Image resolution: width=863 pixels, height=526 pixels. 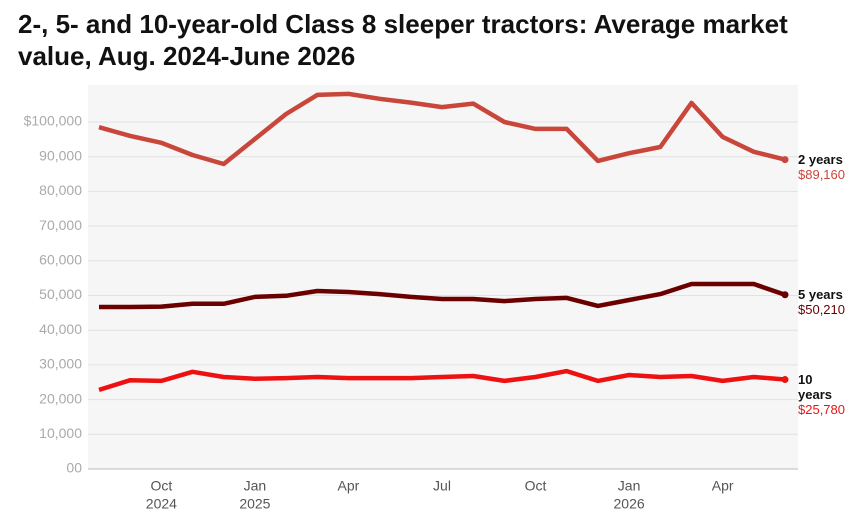 What do you see at coordinates (821, 174) in the screenshot?
I see `value-label: $89,160` at bounding box center [821, 174].